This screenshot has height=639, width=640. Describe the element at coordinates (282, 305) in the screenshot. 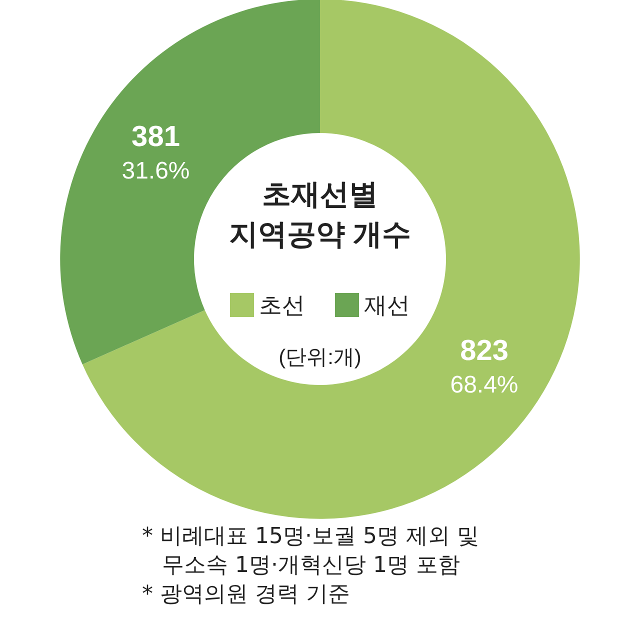

I see `legend-label: 초선` at that location.